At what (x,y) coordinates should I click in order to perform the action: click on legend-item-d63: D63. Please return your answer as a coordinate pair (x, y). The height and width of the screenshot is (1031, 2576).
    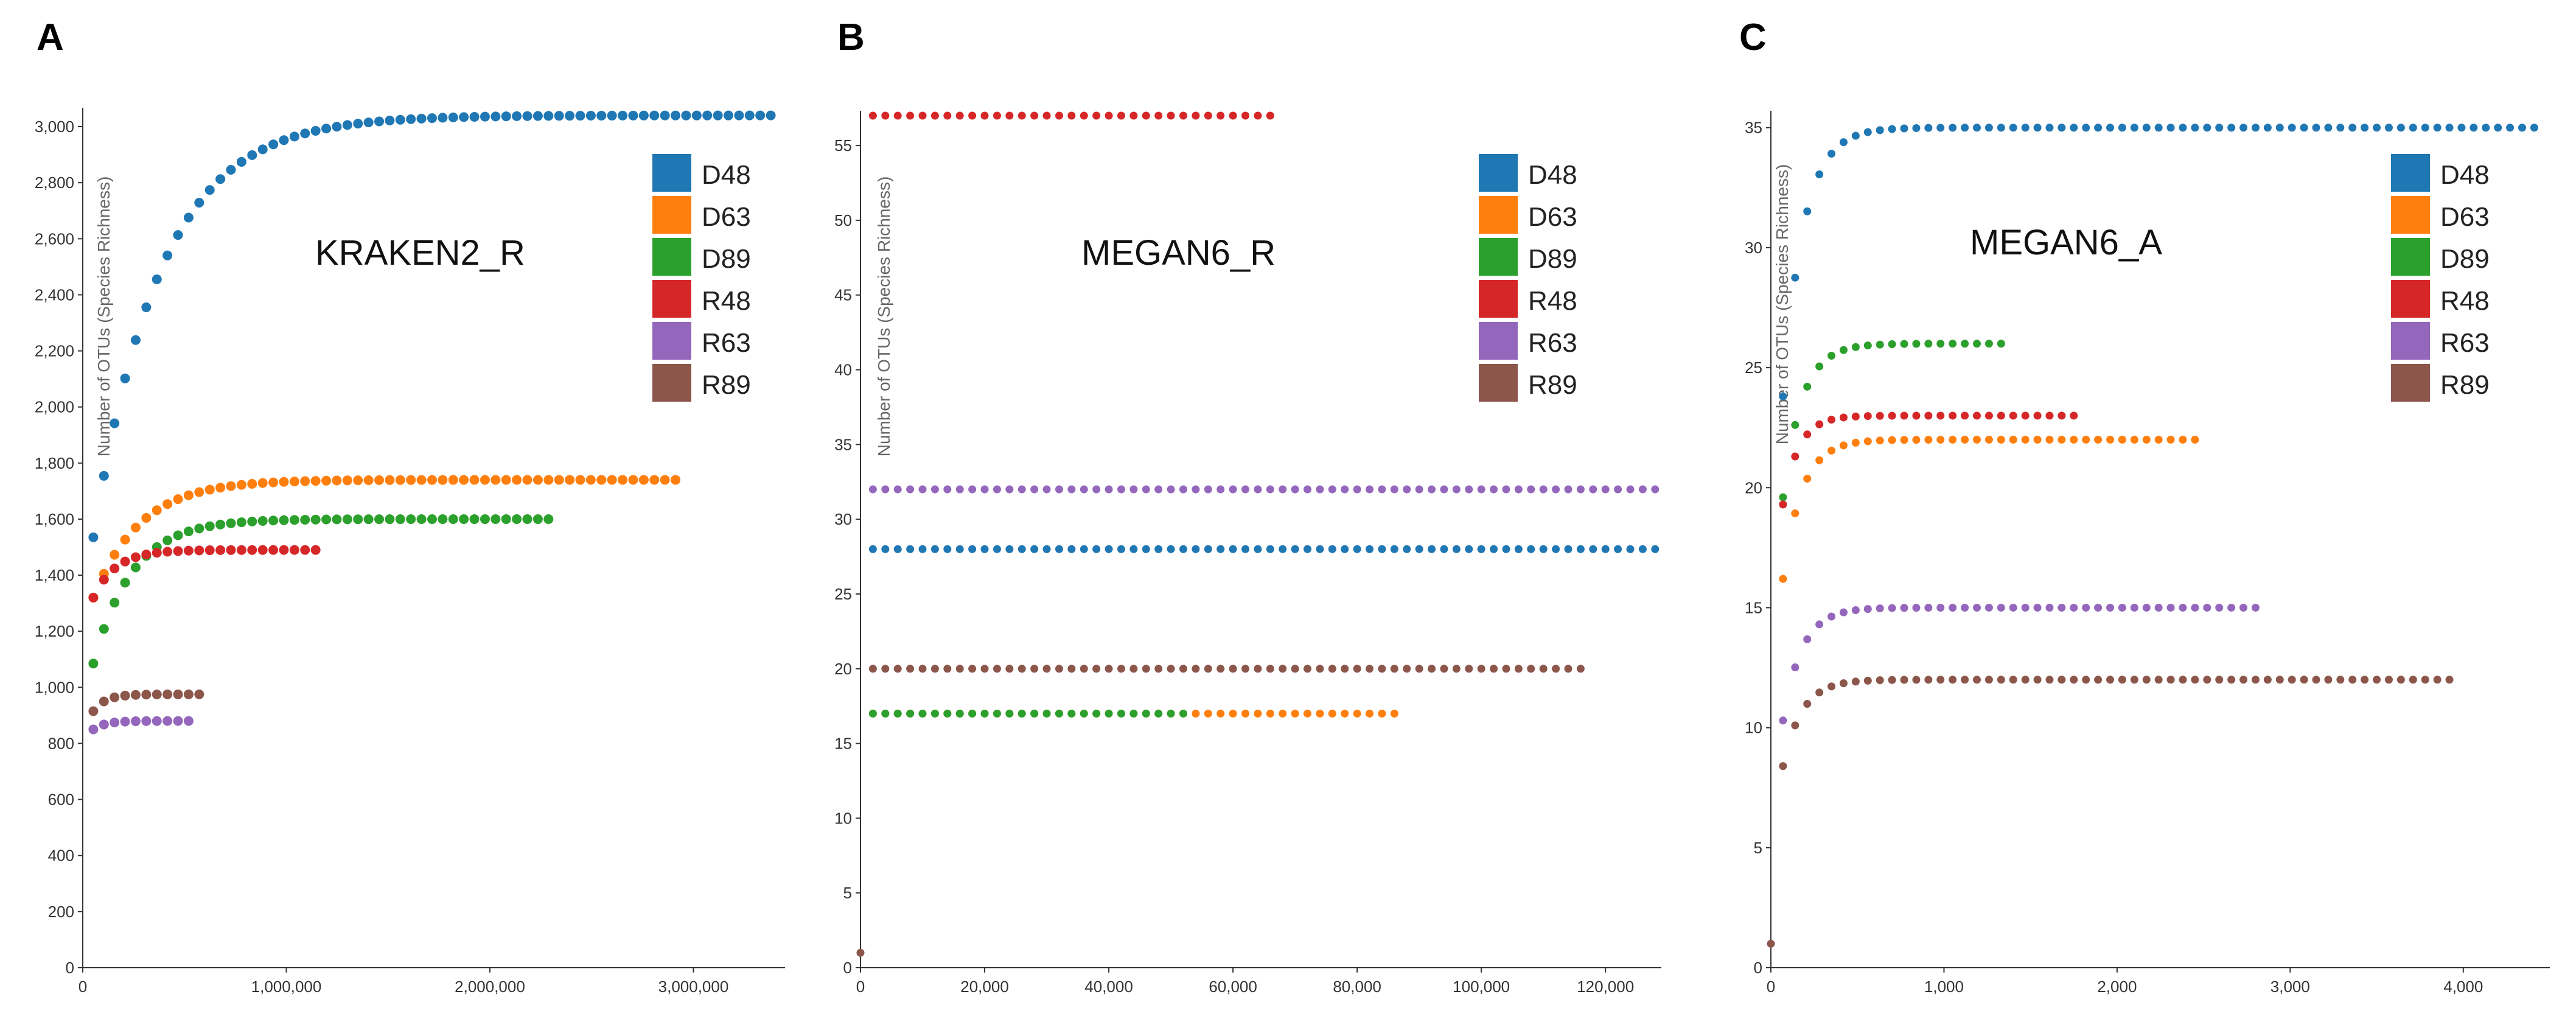
    Looking at the image, I should click on (2440, 215).